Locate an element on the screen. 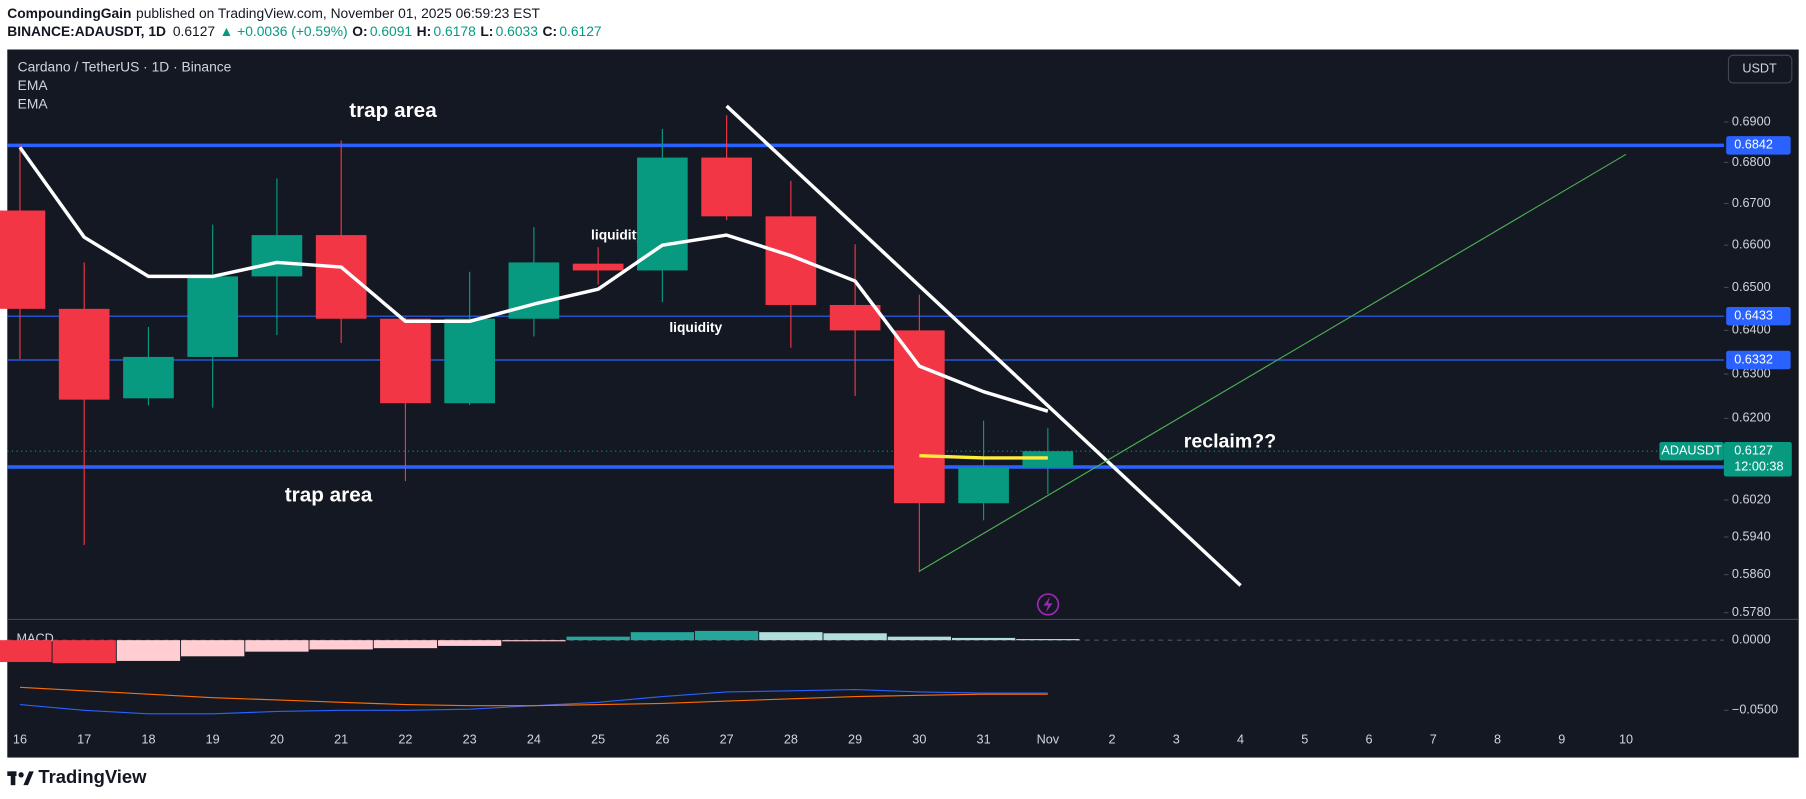 The height and width of the screenshot is (799, 1806). currency-label: USDT is located at coordinates (1759, 68).